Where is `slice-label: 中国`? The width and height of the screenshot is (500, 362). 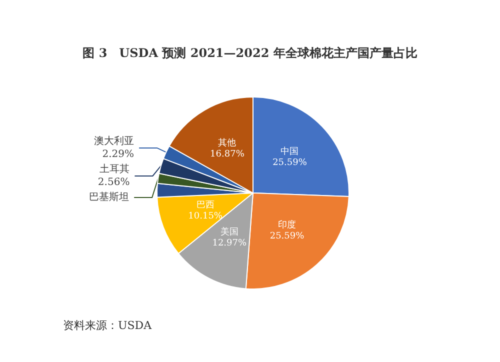
slice-label: 中国 is located at coordinates (289, 152).